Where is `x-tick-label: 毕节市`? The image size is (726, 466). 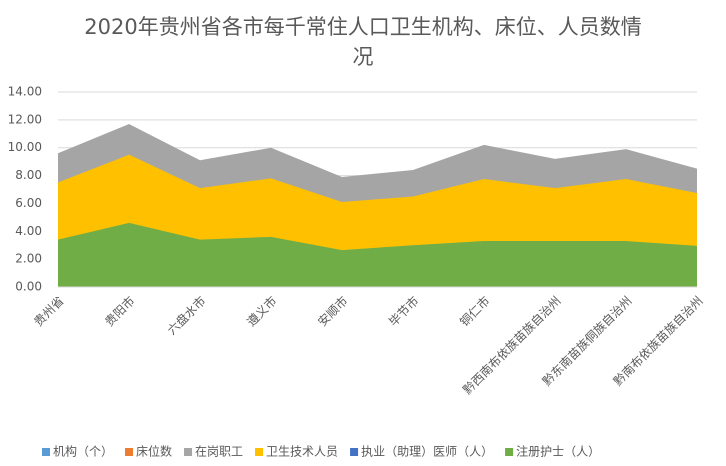 x-tick-label: 毕节市 is located at coordinates (404, 311).